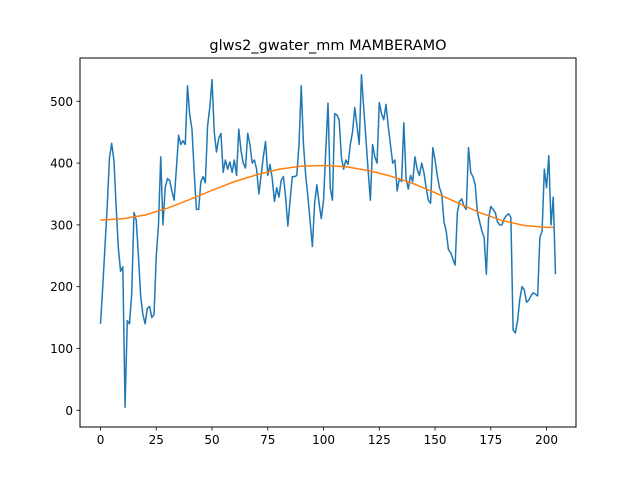  What do you see at coordinates (65, 256) in the screenshot?
I see `y-axis: 0 100 200 300 400 500` at bounding box center [65, 256].